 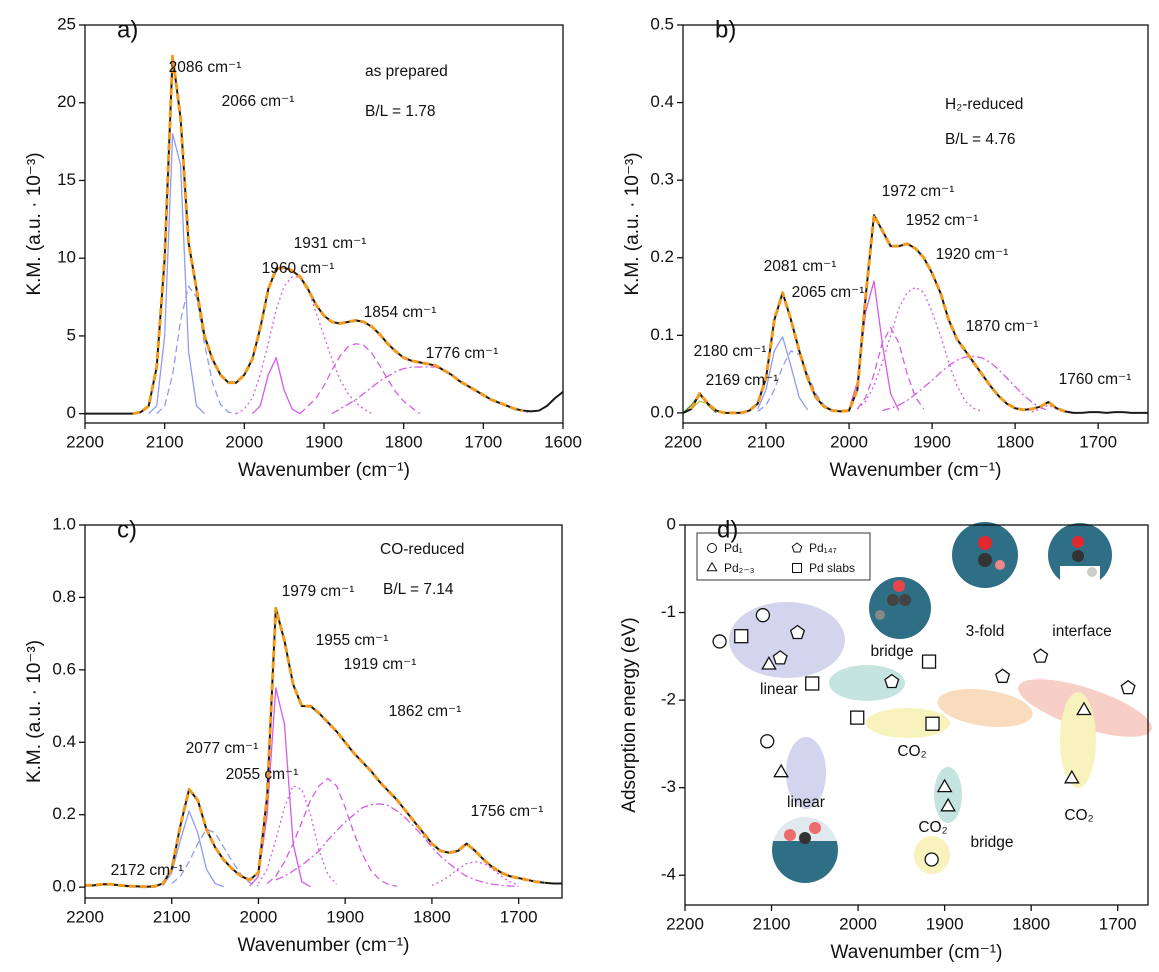 What do you see at coordinates (400, 312) in the screenshot?
I see `annotation: 1854 cm⁻¹` at bounding box center [400, 312].